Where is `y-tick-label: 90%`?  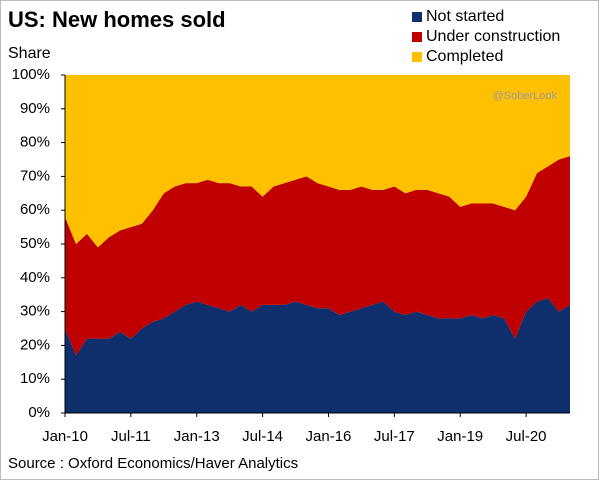 y-tick-label: 90% is located at coordinates (35, 108).